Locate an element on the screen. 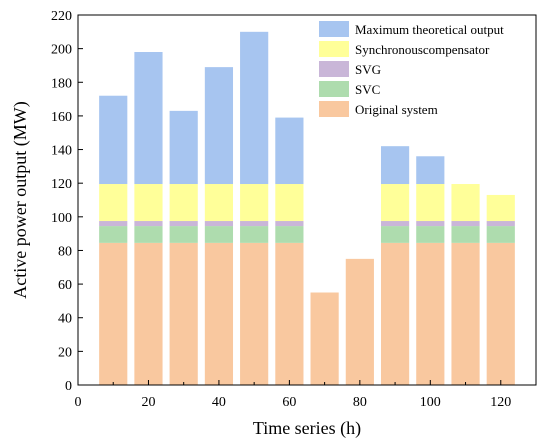 This screenshot has height=443, width=550. y-tick-label: 100 is located at coordinates (61, 218).